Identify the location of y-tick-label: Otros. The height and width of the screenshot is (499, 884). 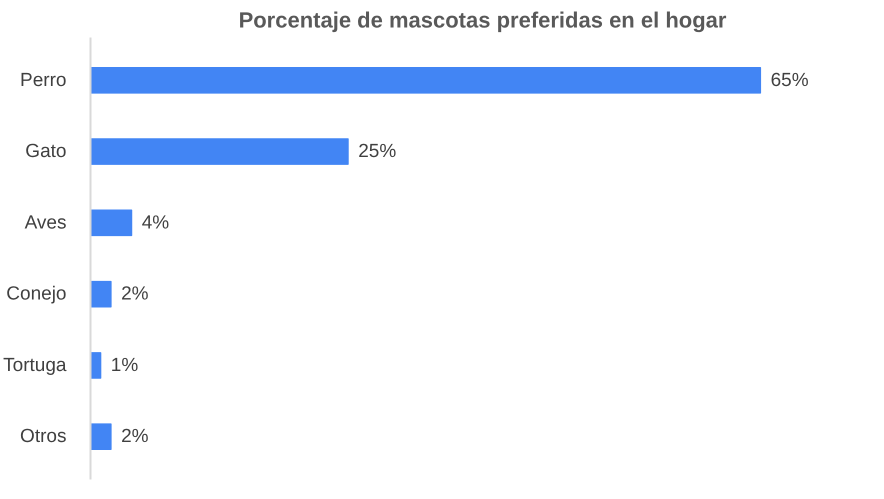
(43, 437).